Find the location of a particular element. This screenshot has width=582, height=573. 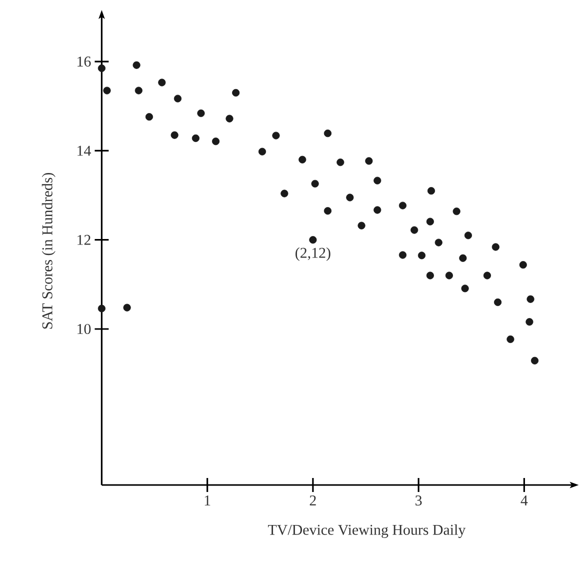

y-tick-label: 16 is located at coordinates (84, 61).